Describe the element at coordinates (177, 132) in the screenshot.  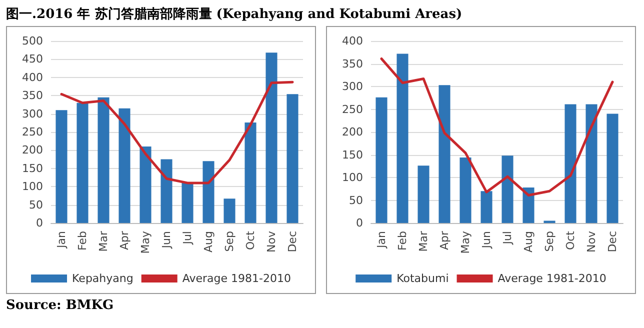
I see `line-series` at that location.